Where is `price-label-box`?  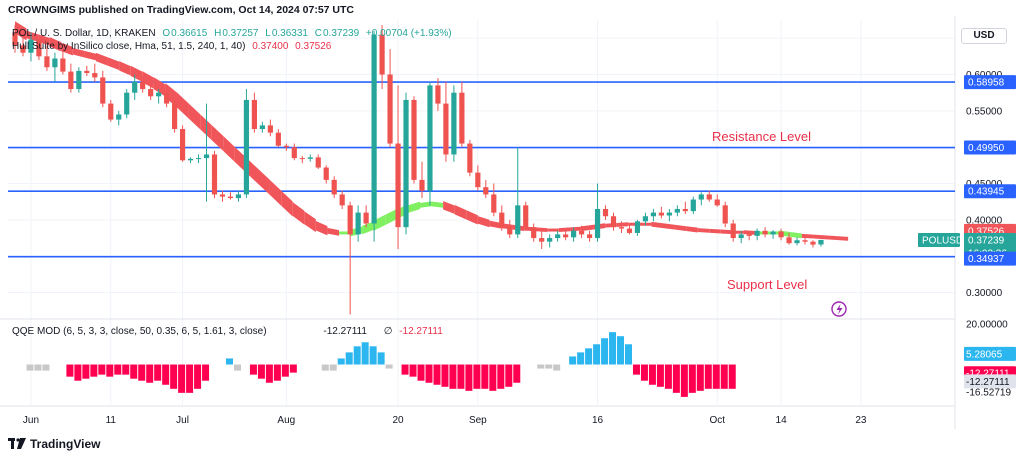 price-label-box is located at coordinates (990, 82).